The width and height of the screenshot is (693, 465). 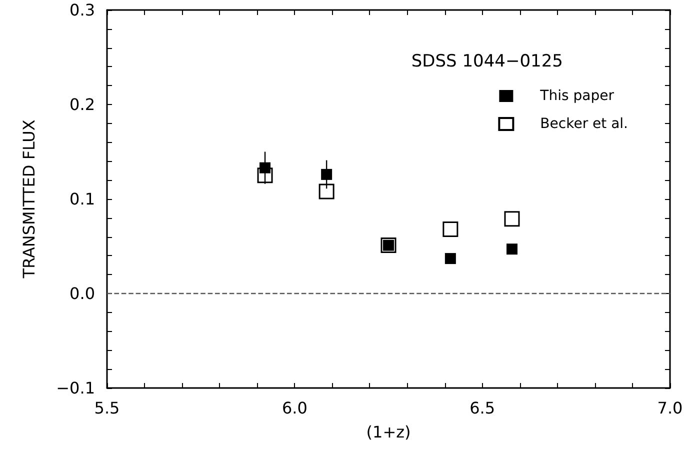 I want to click on x-axis-title: (1+z), so click(x=388, y=432).